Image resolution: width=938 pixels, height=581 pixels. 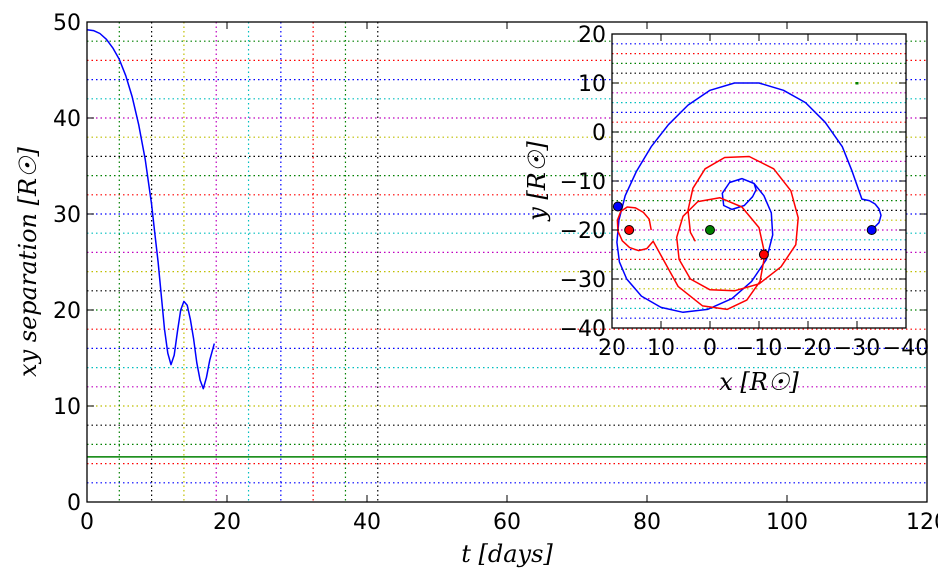 I want to click on x-tick-label: 40, so click(x=367, y=522).